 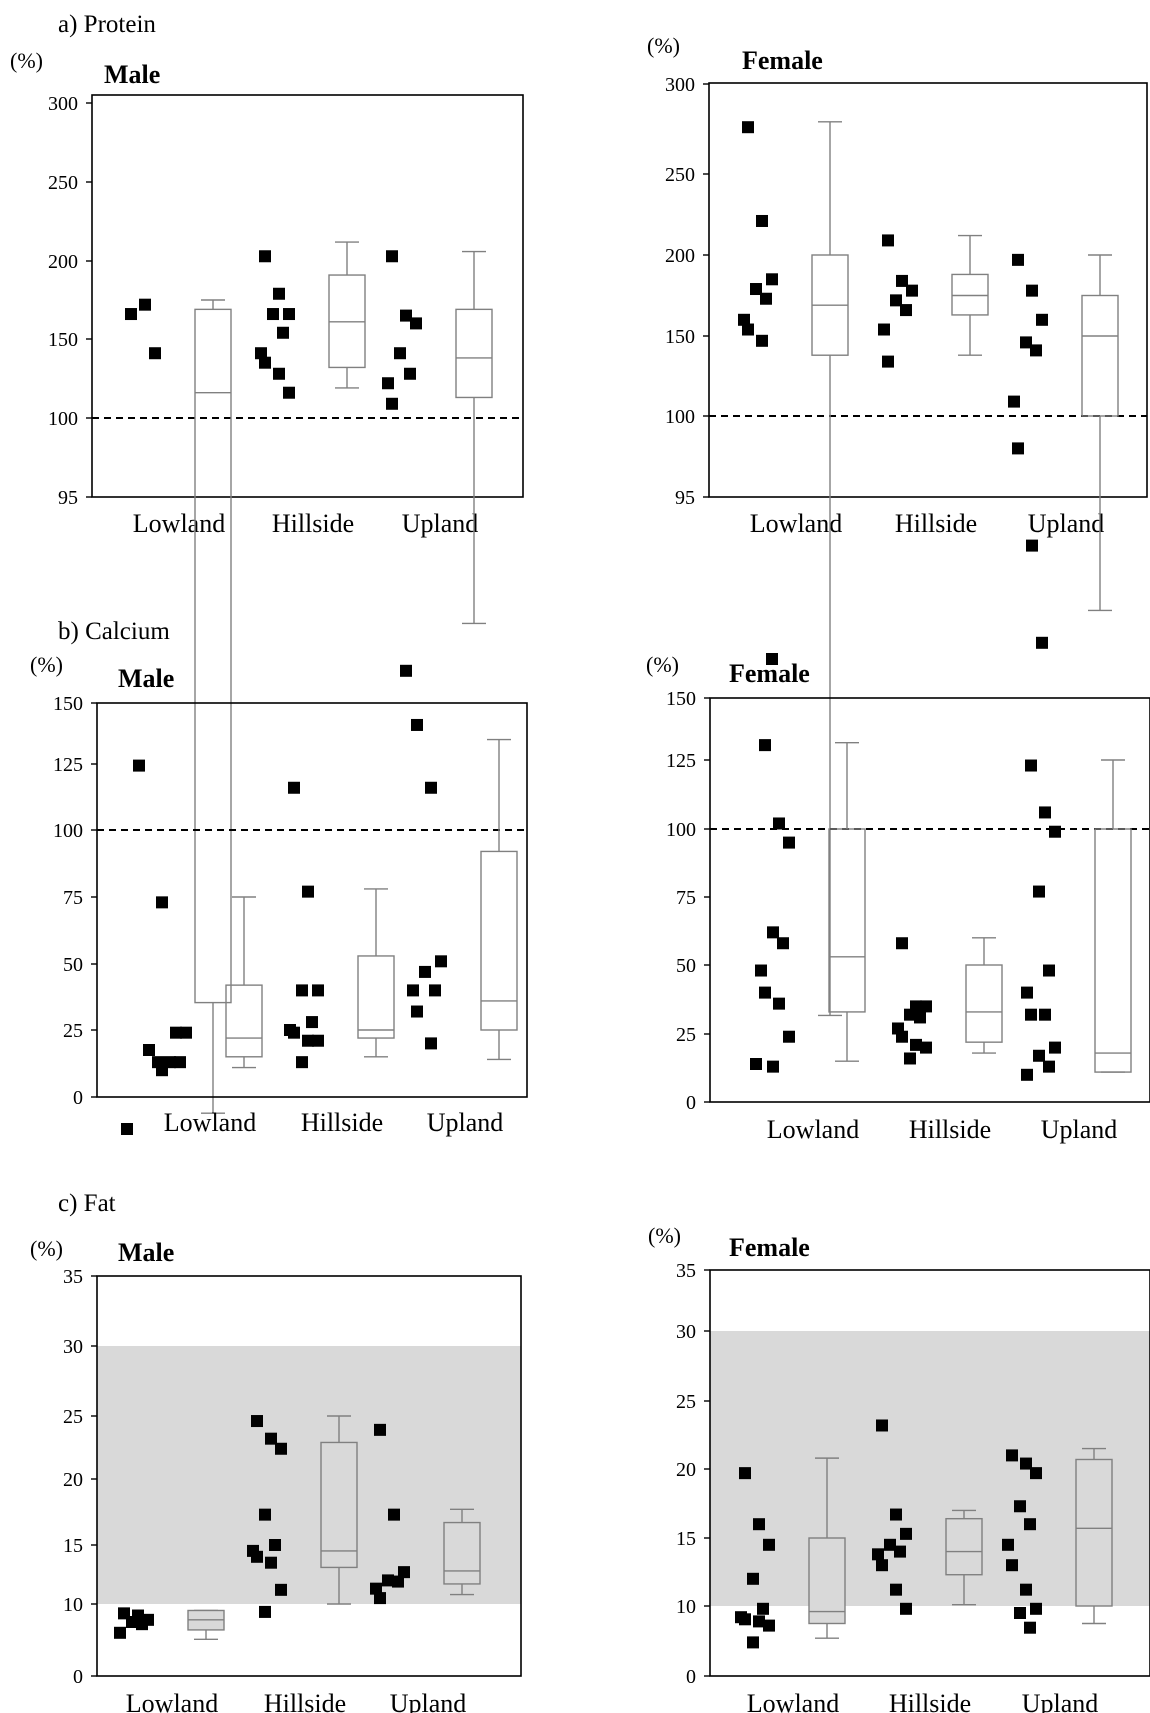 What do you see at coordinates (686, 1035) in the screenshot?
I see `y-tick-label: 25` at bounding box center [686, 1035].